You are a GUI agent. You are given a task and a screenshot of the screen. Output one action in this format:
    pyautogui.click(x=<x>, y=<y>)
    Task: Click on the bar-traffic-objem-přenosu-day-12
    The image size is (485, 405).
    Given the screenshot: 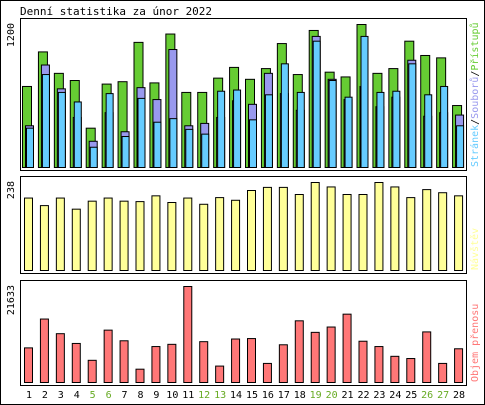 What is the action you would take?
    pyautogui.click(x=204, y=362)
    